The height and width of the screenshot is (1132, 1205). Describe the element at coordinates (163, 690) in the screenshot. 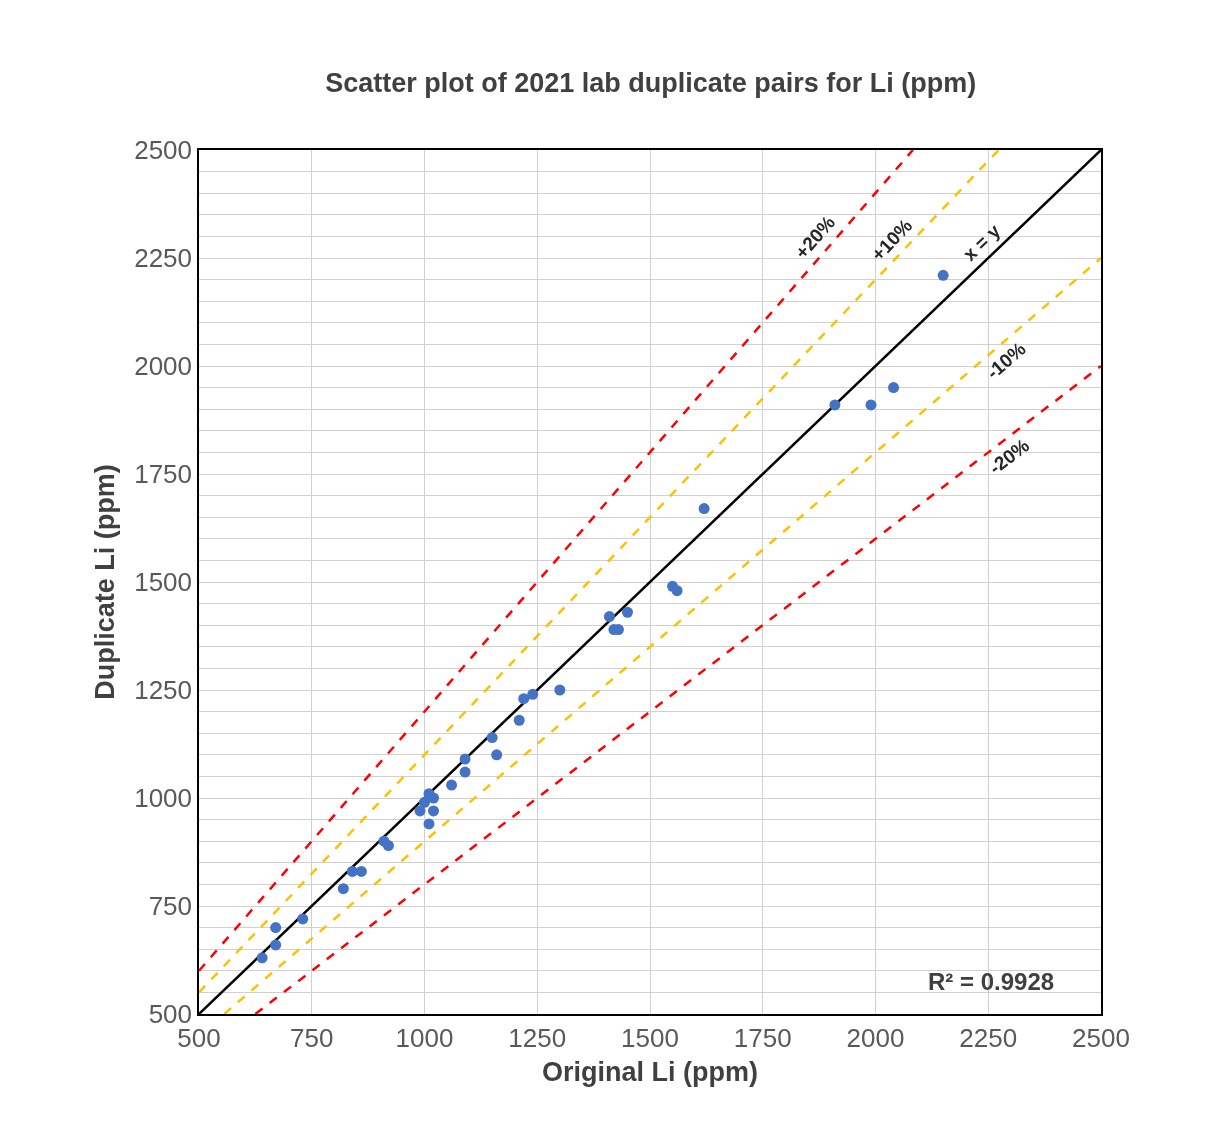

I see `y-tick-label: 1250` at that location.